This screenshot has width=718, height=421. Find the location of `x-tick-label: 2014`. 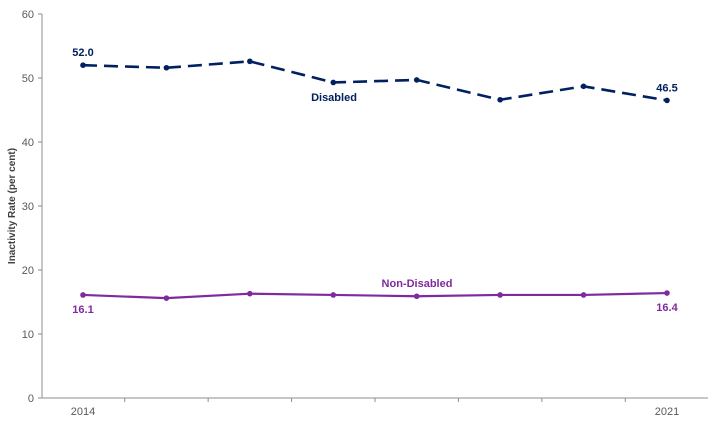

x-tick-label: 2014 is located at coordinates (83, 412).